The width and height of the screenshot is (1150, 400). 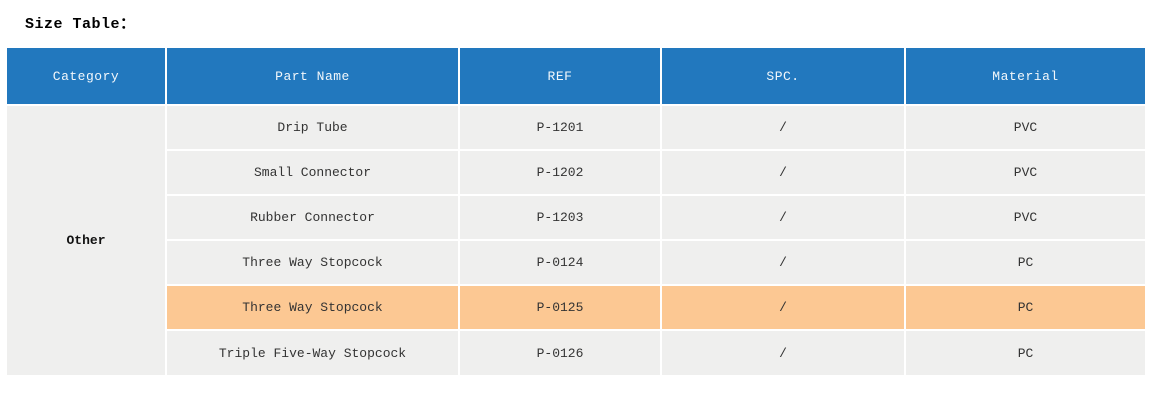 I want to click on cell-ref: P-0125, so click(x=560, y=307).